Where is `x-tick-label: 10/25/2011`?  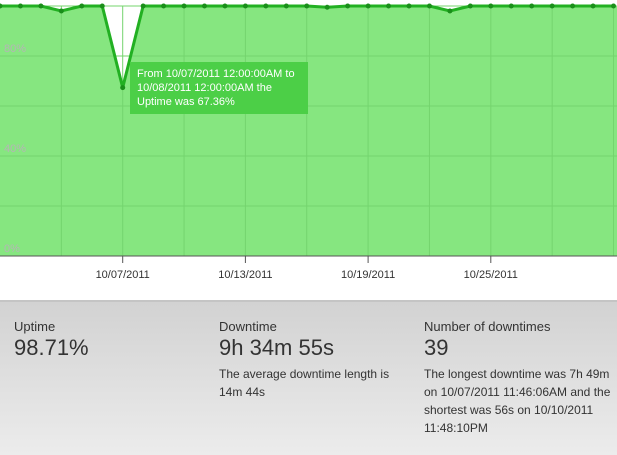 x-tick-label: 10/25/2011 is located at coordinates (491, 275).